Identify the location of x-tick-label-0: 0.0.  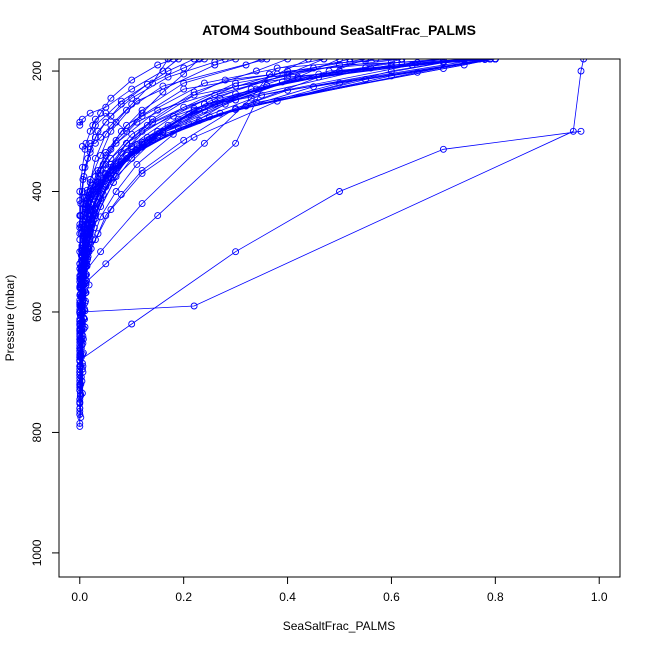
(79, 597).